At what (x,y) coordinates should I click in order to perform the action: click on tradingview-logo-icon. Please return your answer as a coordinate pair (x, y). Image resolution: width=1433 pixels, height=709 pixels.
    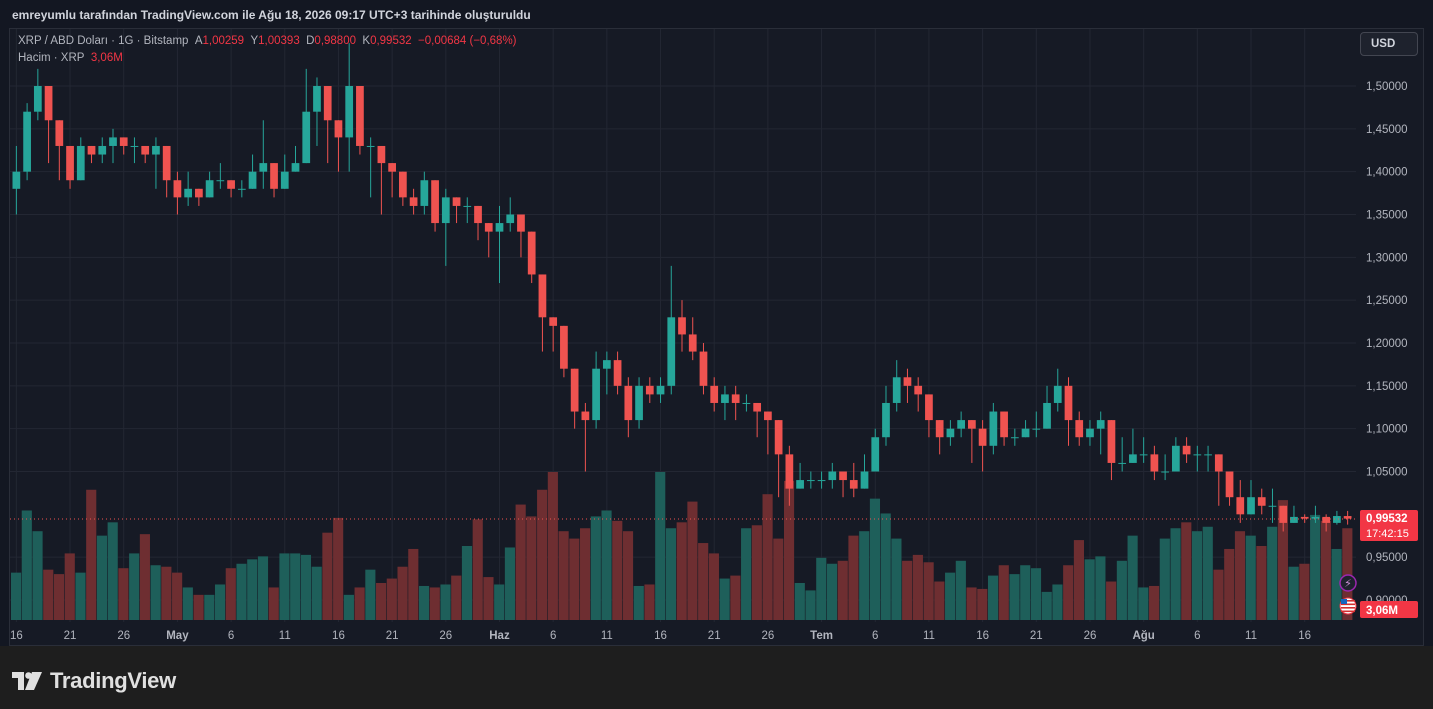
    Looking at the image, I should click on (27, 681).